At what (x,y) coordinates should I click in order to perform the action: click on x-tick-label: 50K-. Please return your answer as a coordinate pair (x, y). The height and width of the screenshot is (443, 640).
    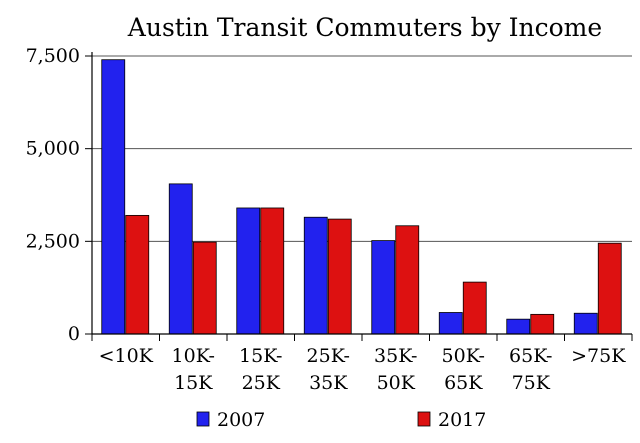
    Looking at the image, I should click on (463, 356).